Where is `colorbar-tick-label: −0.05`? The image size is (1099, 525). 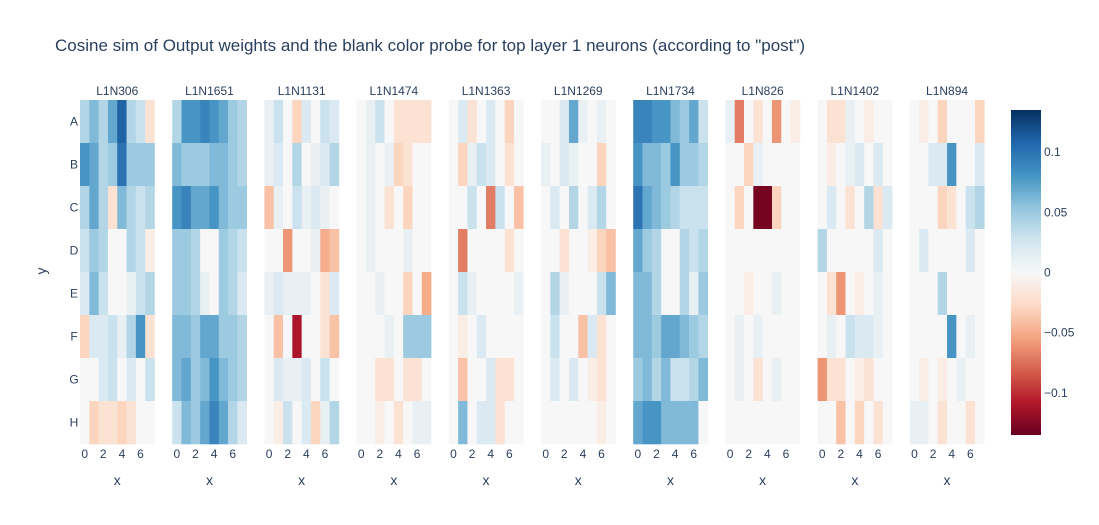 colorbar-tick-label: −0.05 is located at coordinates (1059, 333).